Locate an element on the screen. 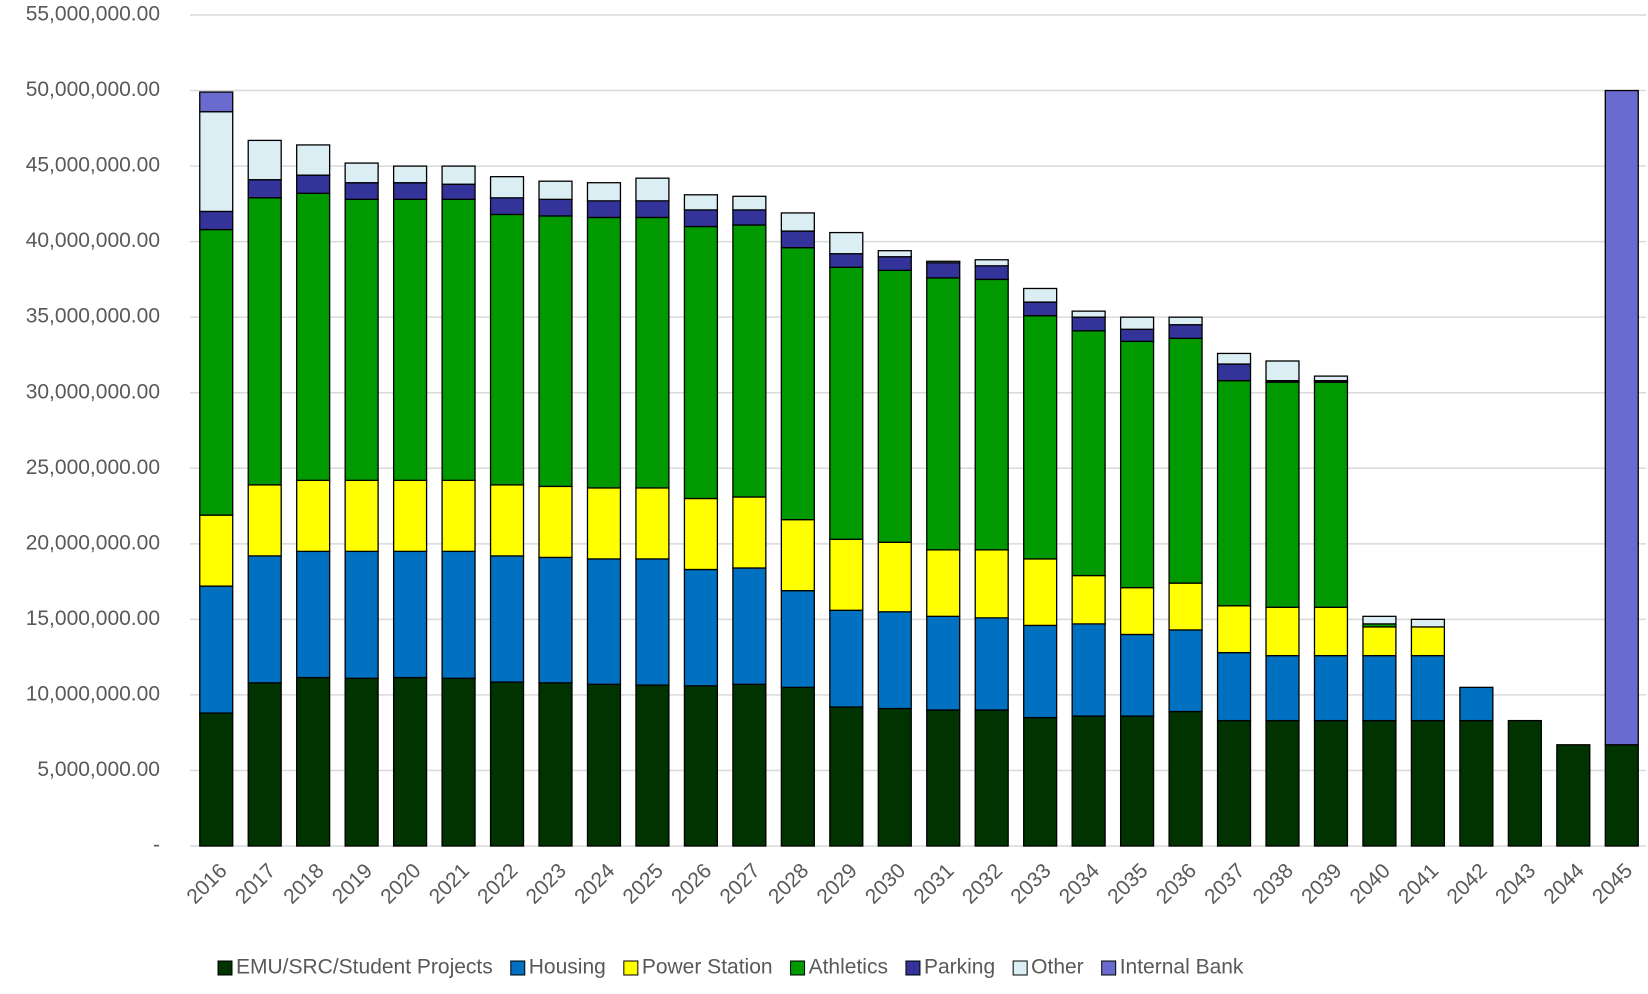 The height and width of the screenshot is (994, 1648). x-tick-label: 2037 is located at coordinates (1224, 883).